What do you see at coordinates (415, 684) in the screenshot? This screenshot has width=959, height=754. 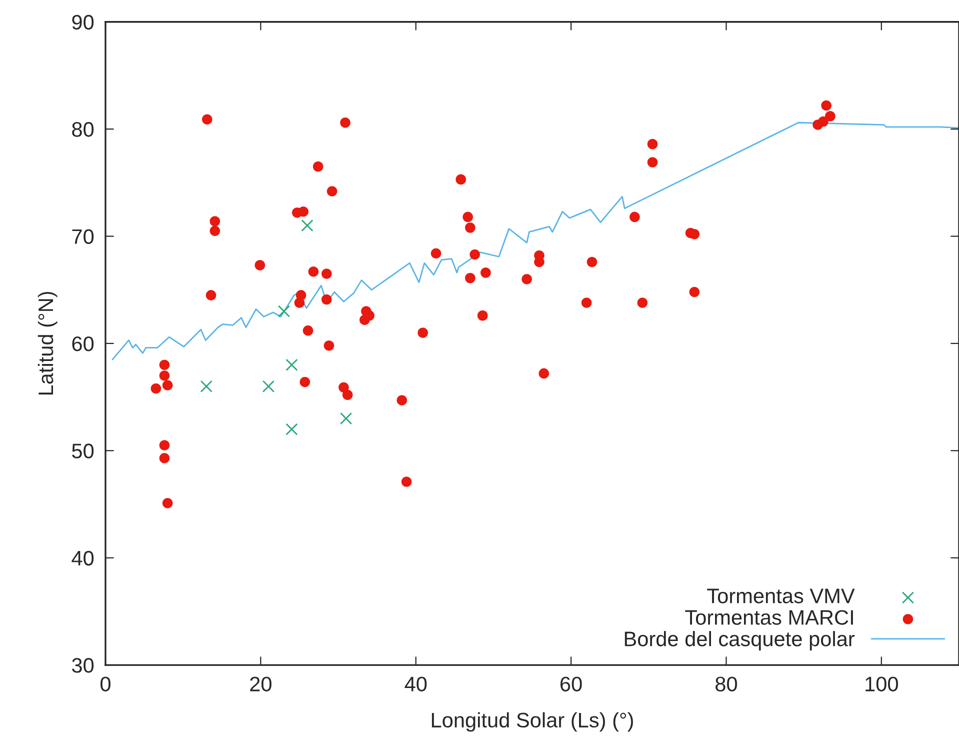 I see `x-tick-label: 40` at bounding box center [415, 684].